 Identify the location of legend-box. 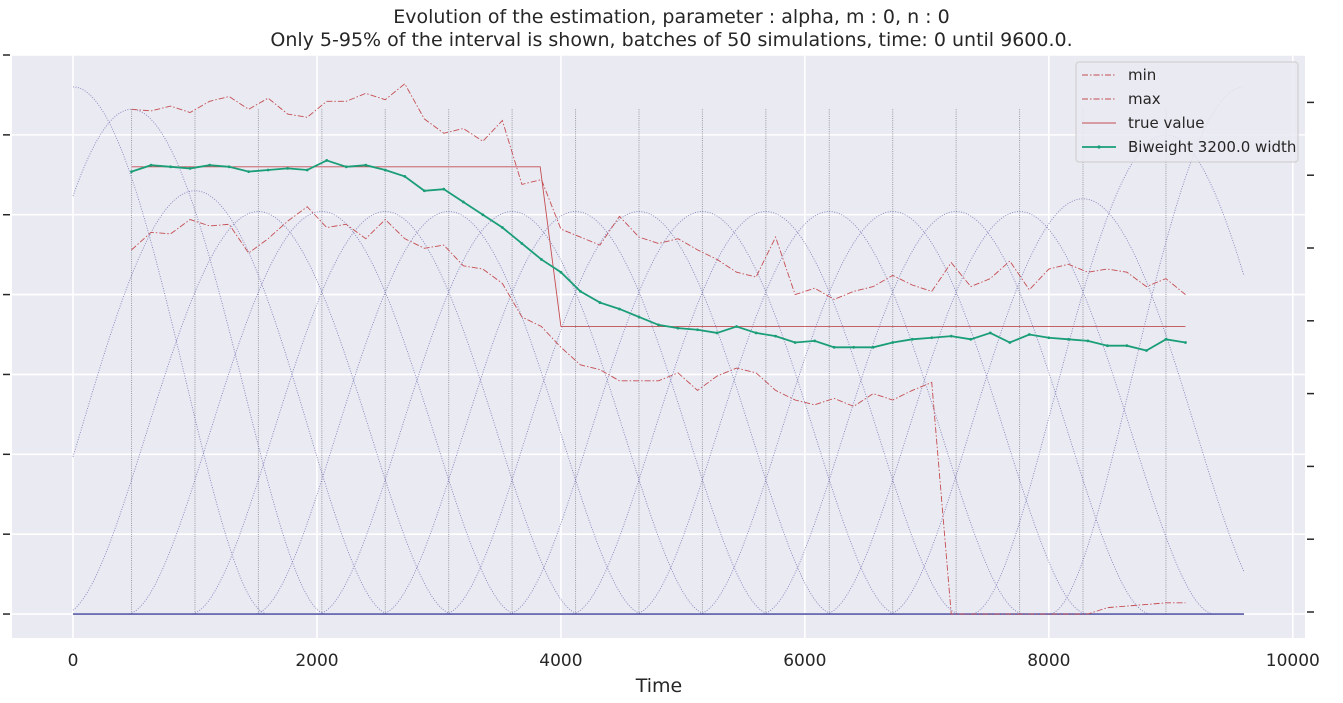
(1187, 112).